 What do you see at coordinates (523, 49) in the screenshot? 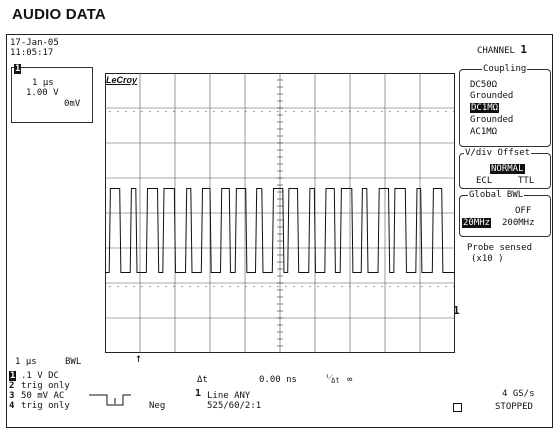
I see `menu-title-channel: 1` at bounding box center [523, 49].